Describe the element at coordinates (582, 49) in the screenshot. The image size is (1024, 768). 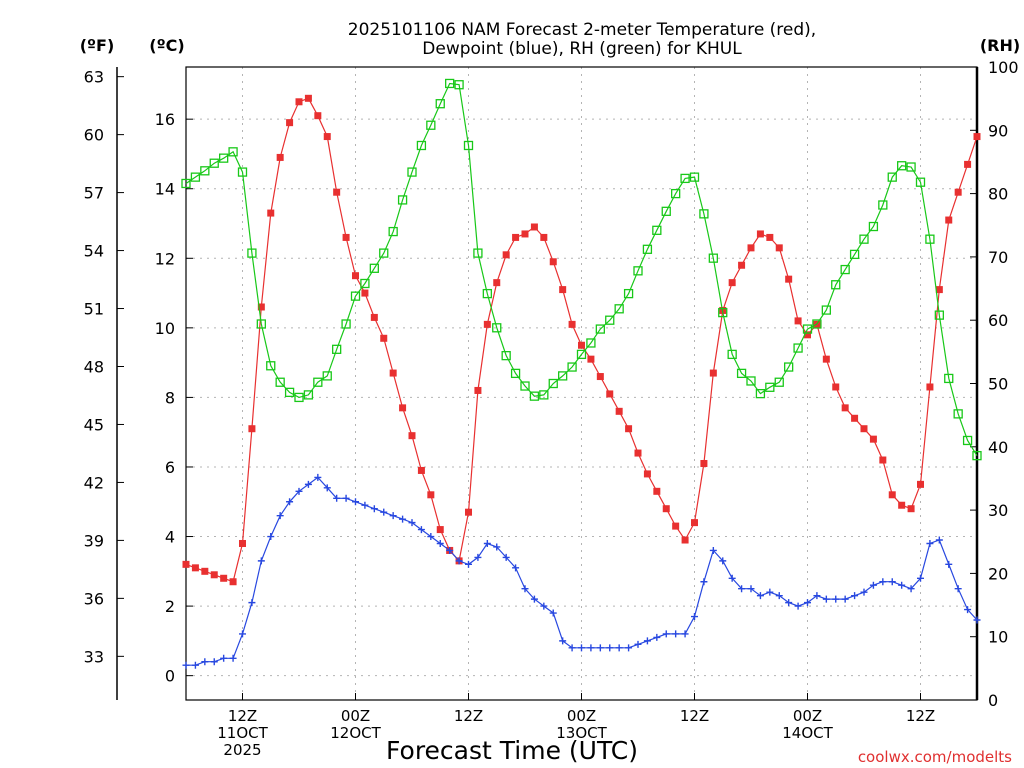
I see `chart-title-line-2: Dewpoint (blue), RH (green) for KHUL` at that location.